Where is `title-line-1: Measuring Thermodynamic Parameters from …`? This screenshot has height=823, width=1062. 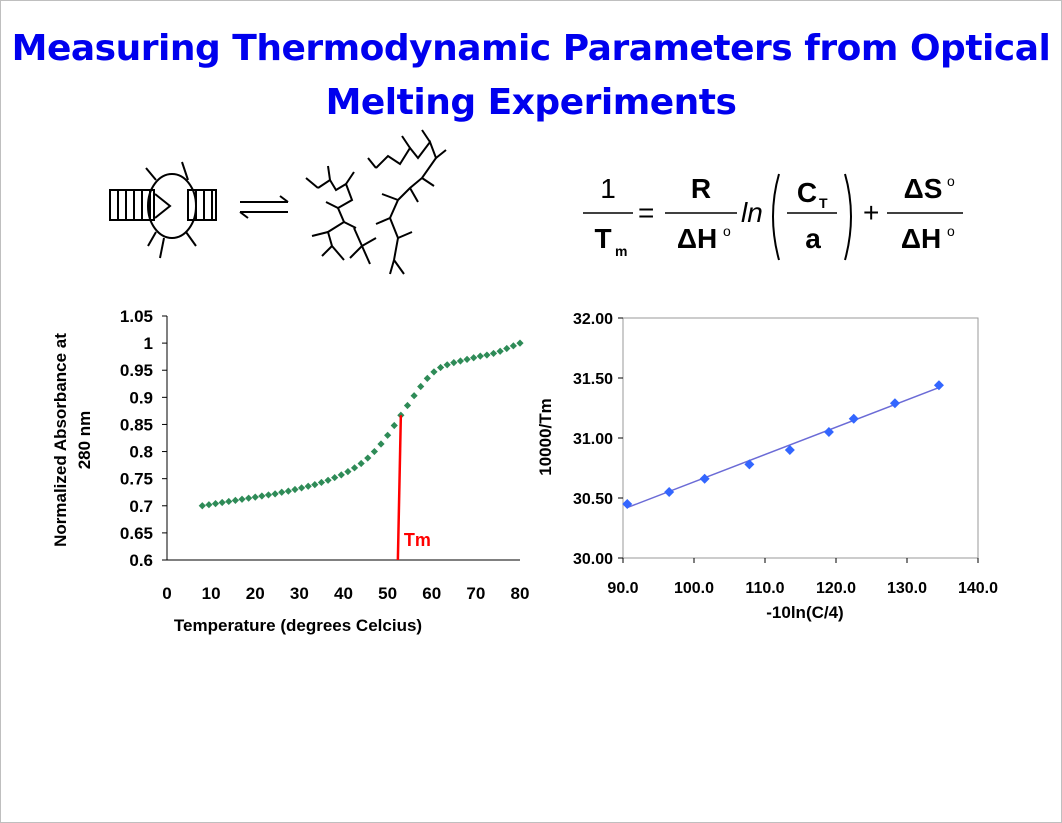
title-line-1: Measuring Thermodynamic Parameters from … is located at coordinates (531, 48).